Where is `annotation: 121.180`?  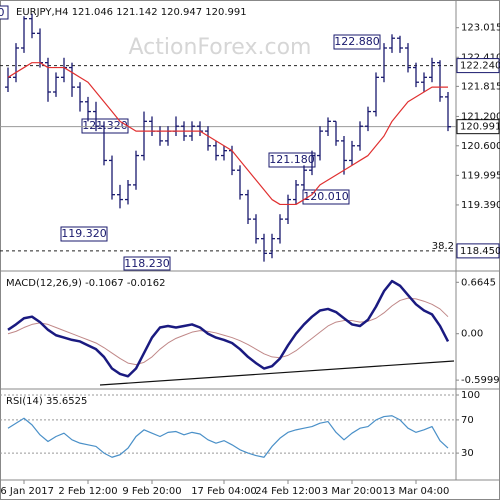 annotation: 121.180 is located at coordinates (292, 159).